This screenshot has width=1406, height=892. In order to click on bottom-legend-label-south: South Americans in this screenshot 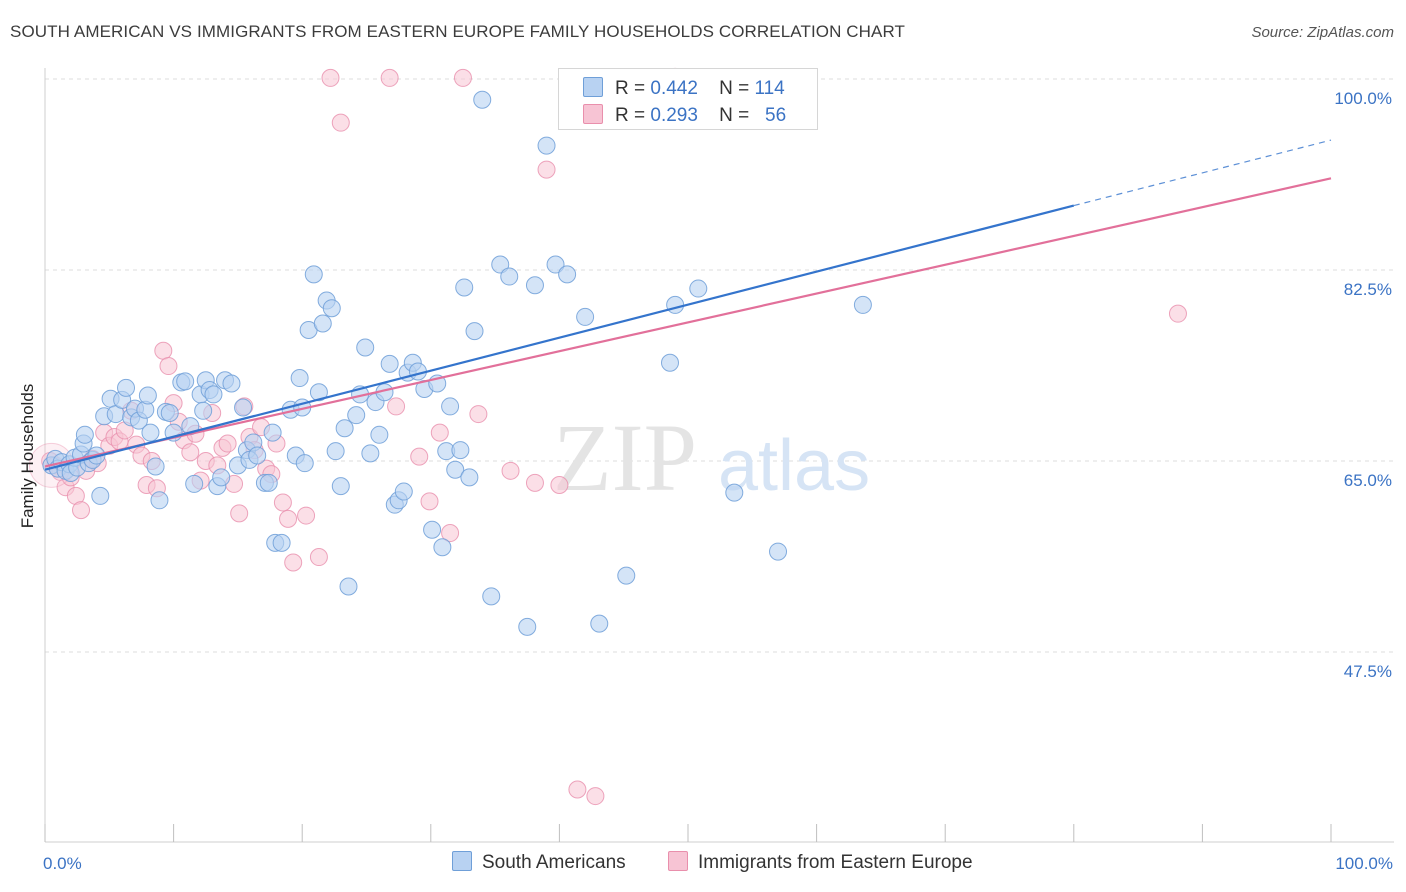, I will do `click(554, 862)`.